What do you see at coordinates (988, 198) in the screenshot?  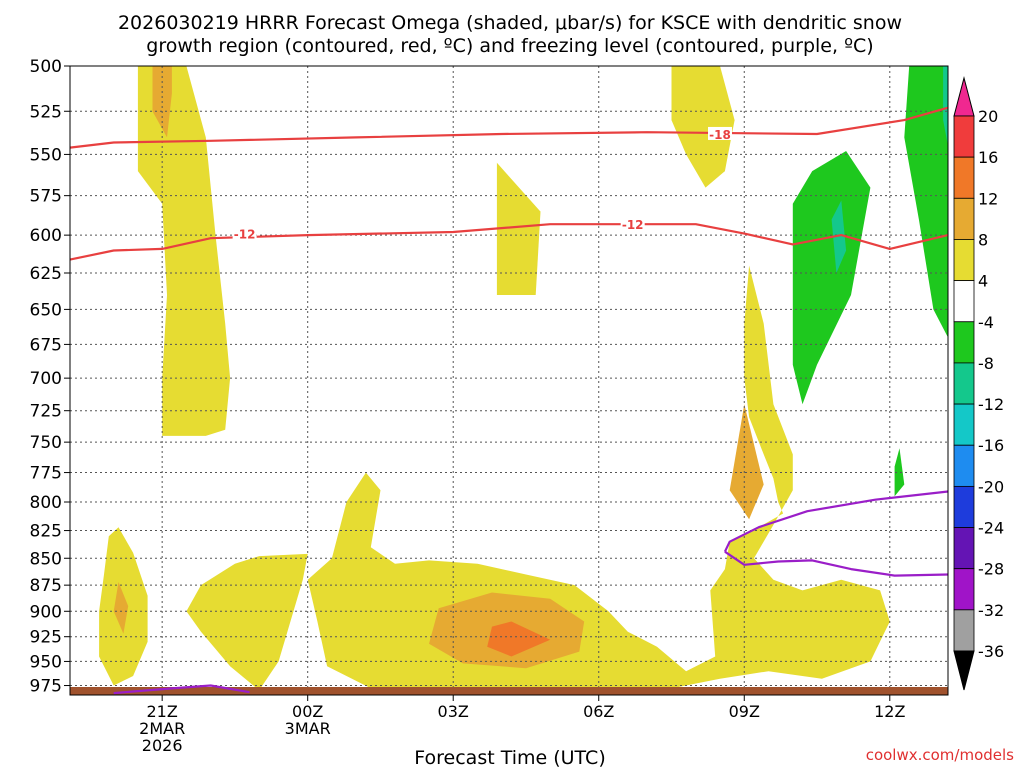 I see `colorbar-label: 12` at bounding box center [988, 198].